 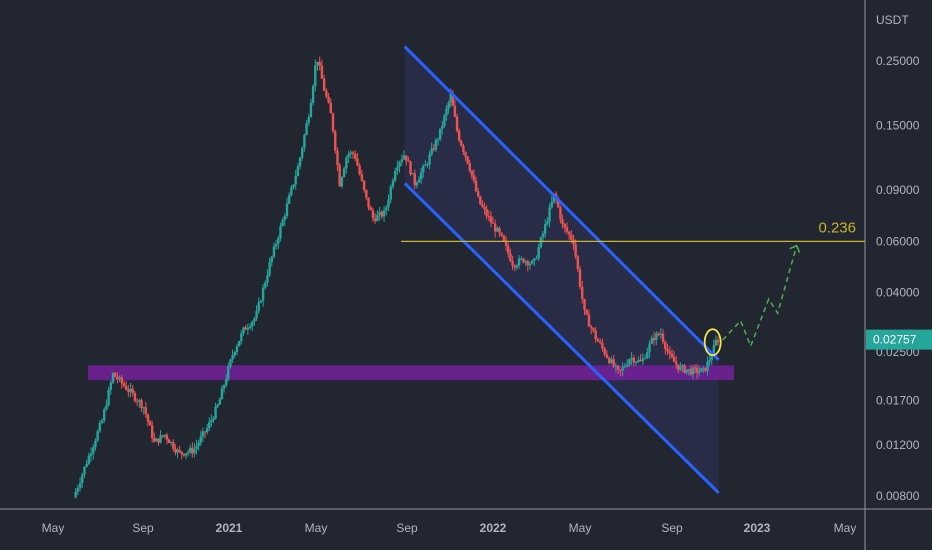 I want to click on y-tick-label: 0.01700, so click(x=898, y=401).